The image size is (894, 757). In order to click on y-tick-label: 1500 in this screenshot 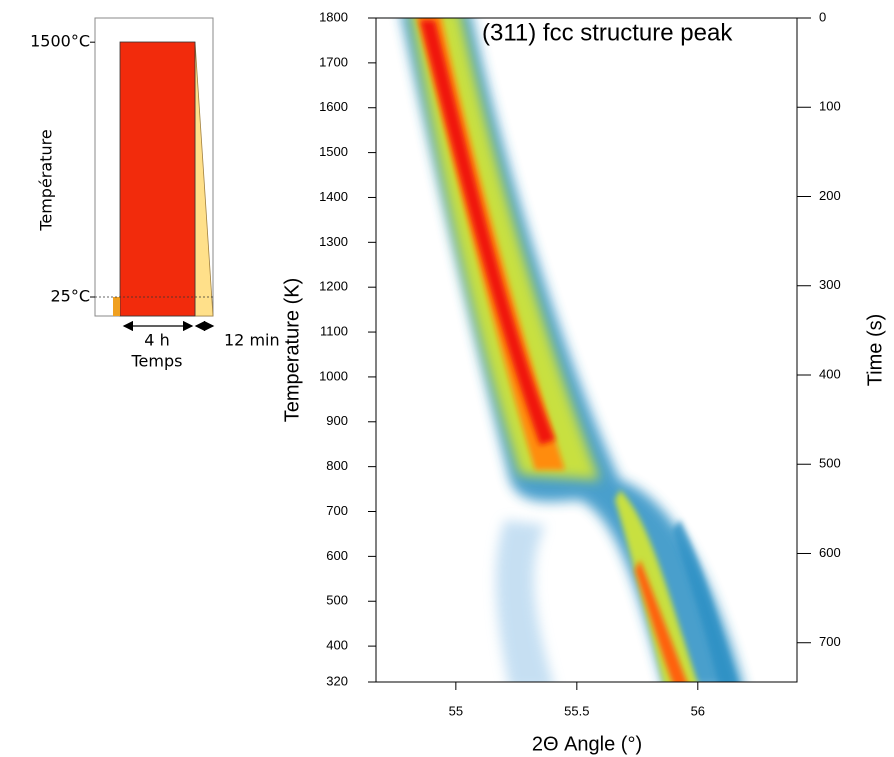, I will do `click(333, 151)`.